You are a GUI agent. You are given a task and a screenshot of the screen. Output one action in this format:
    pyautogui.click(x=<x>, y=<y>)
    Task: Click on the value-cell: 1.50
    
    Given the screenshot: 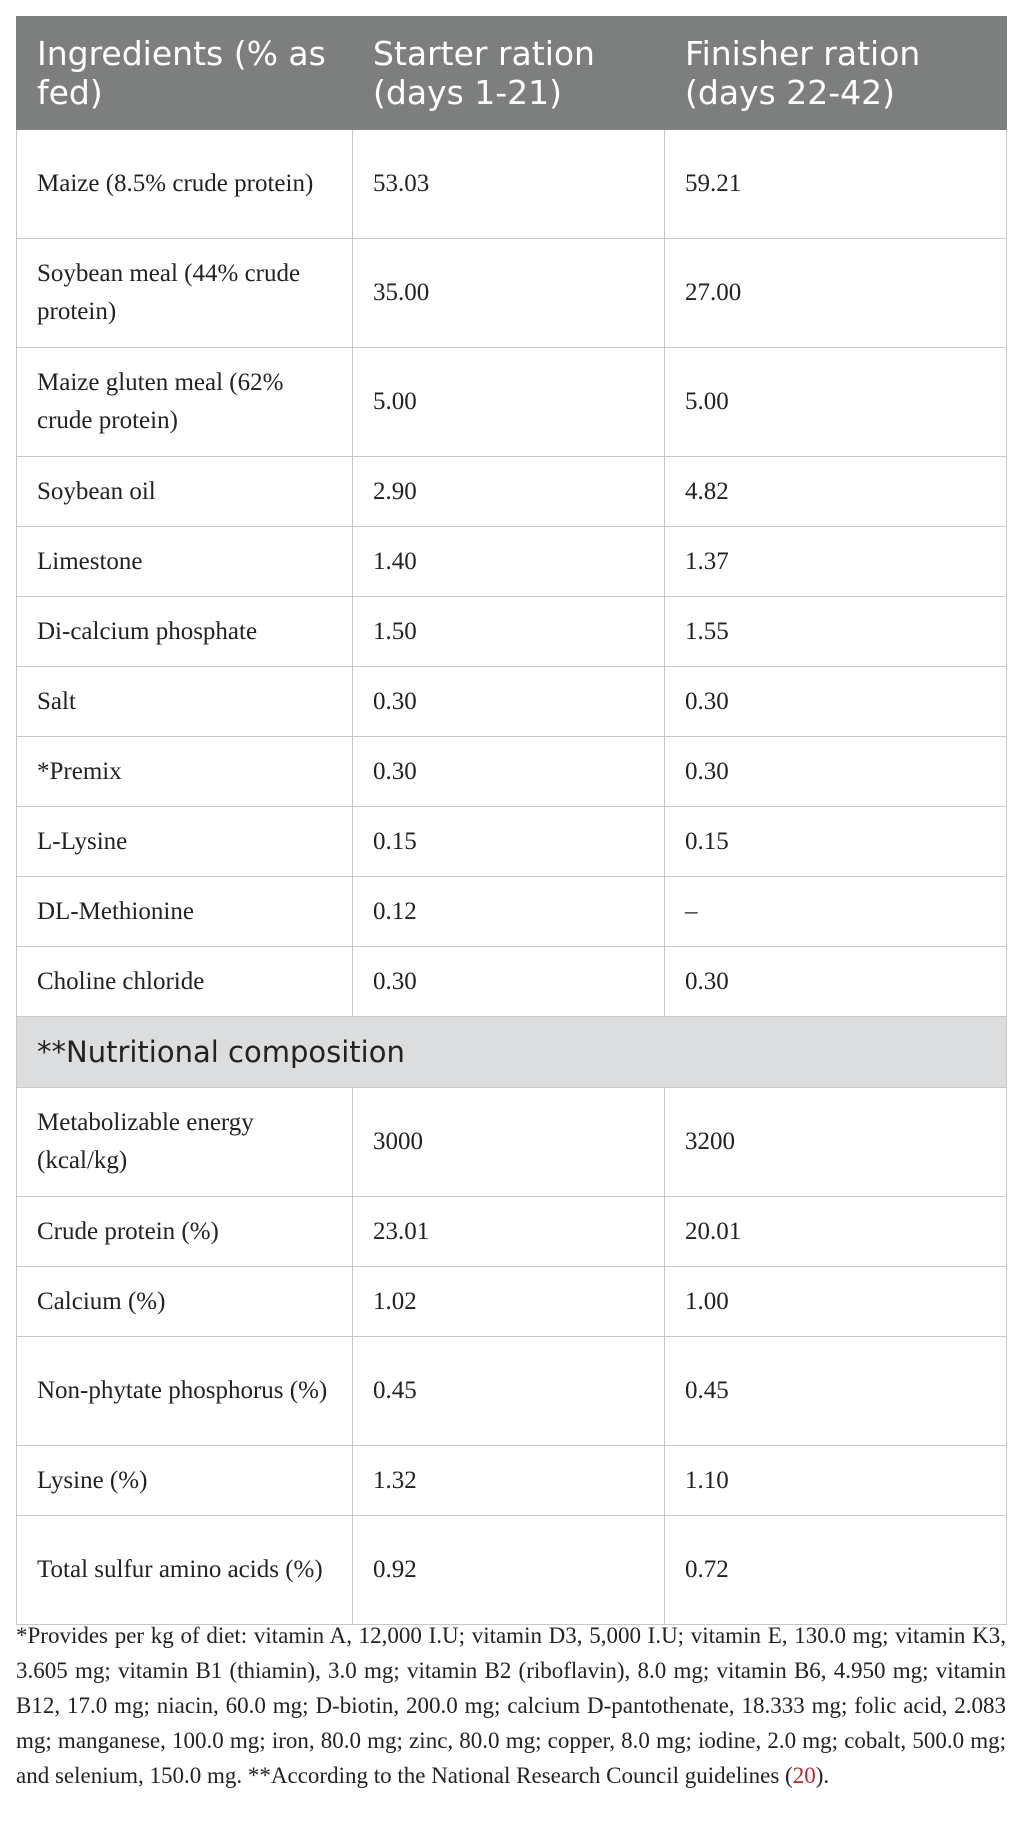 What is the action you would take?
    pyautogui.click(x=508, y=631)
    